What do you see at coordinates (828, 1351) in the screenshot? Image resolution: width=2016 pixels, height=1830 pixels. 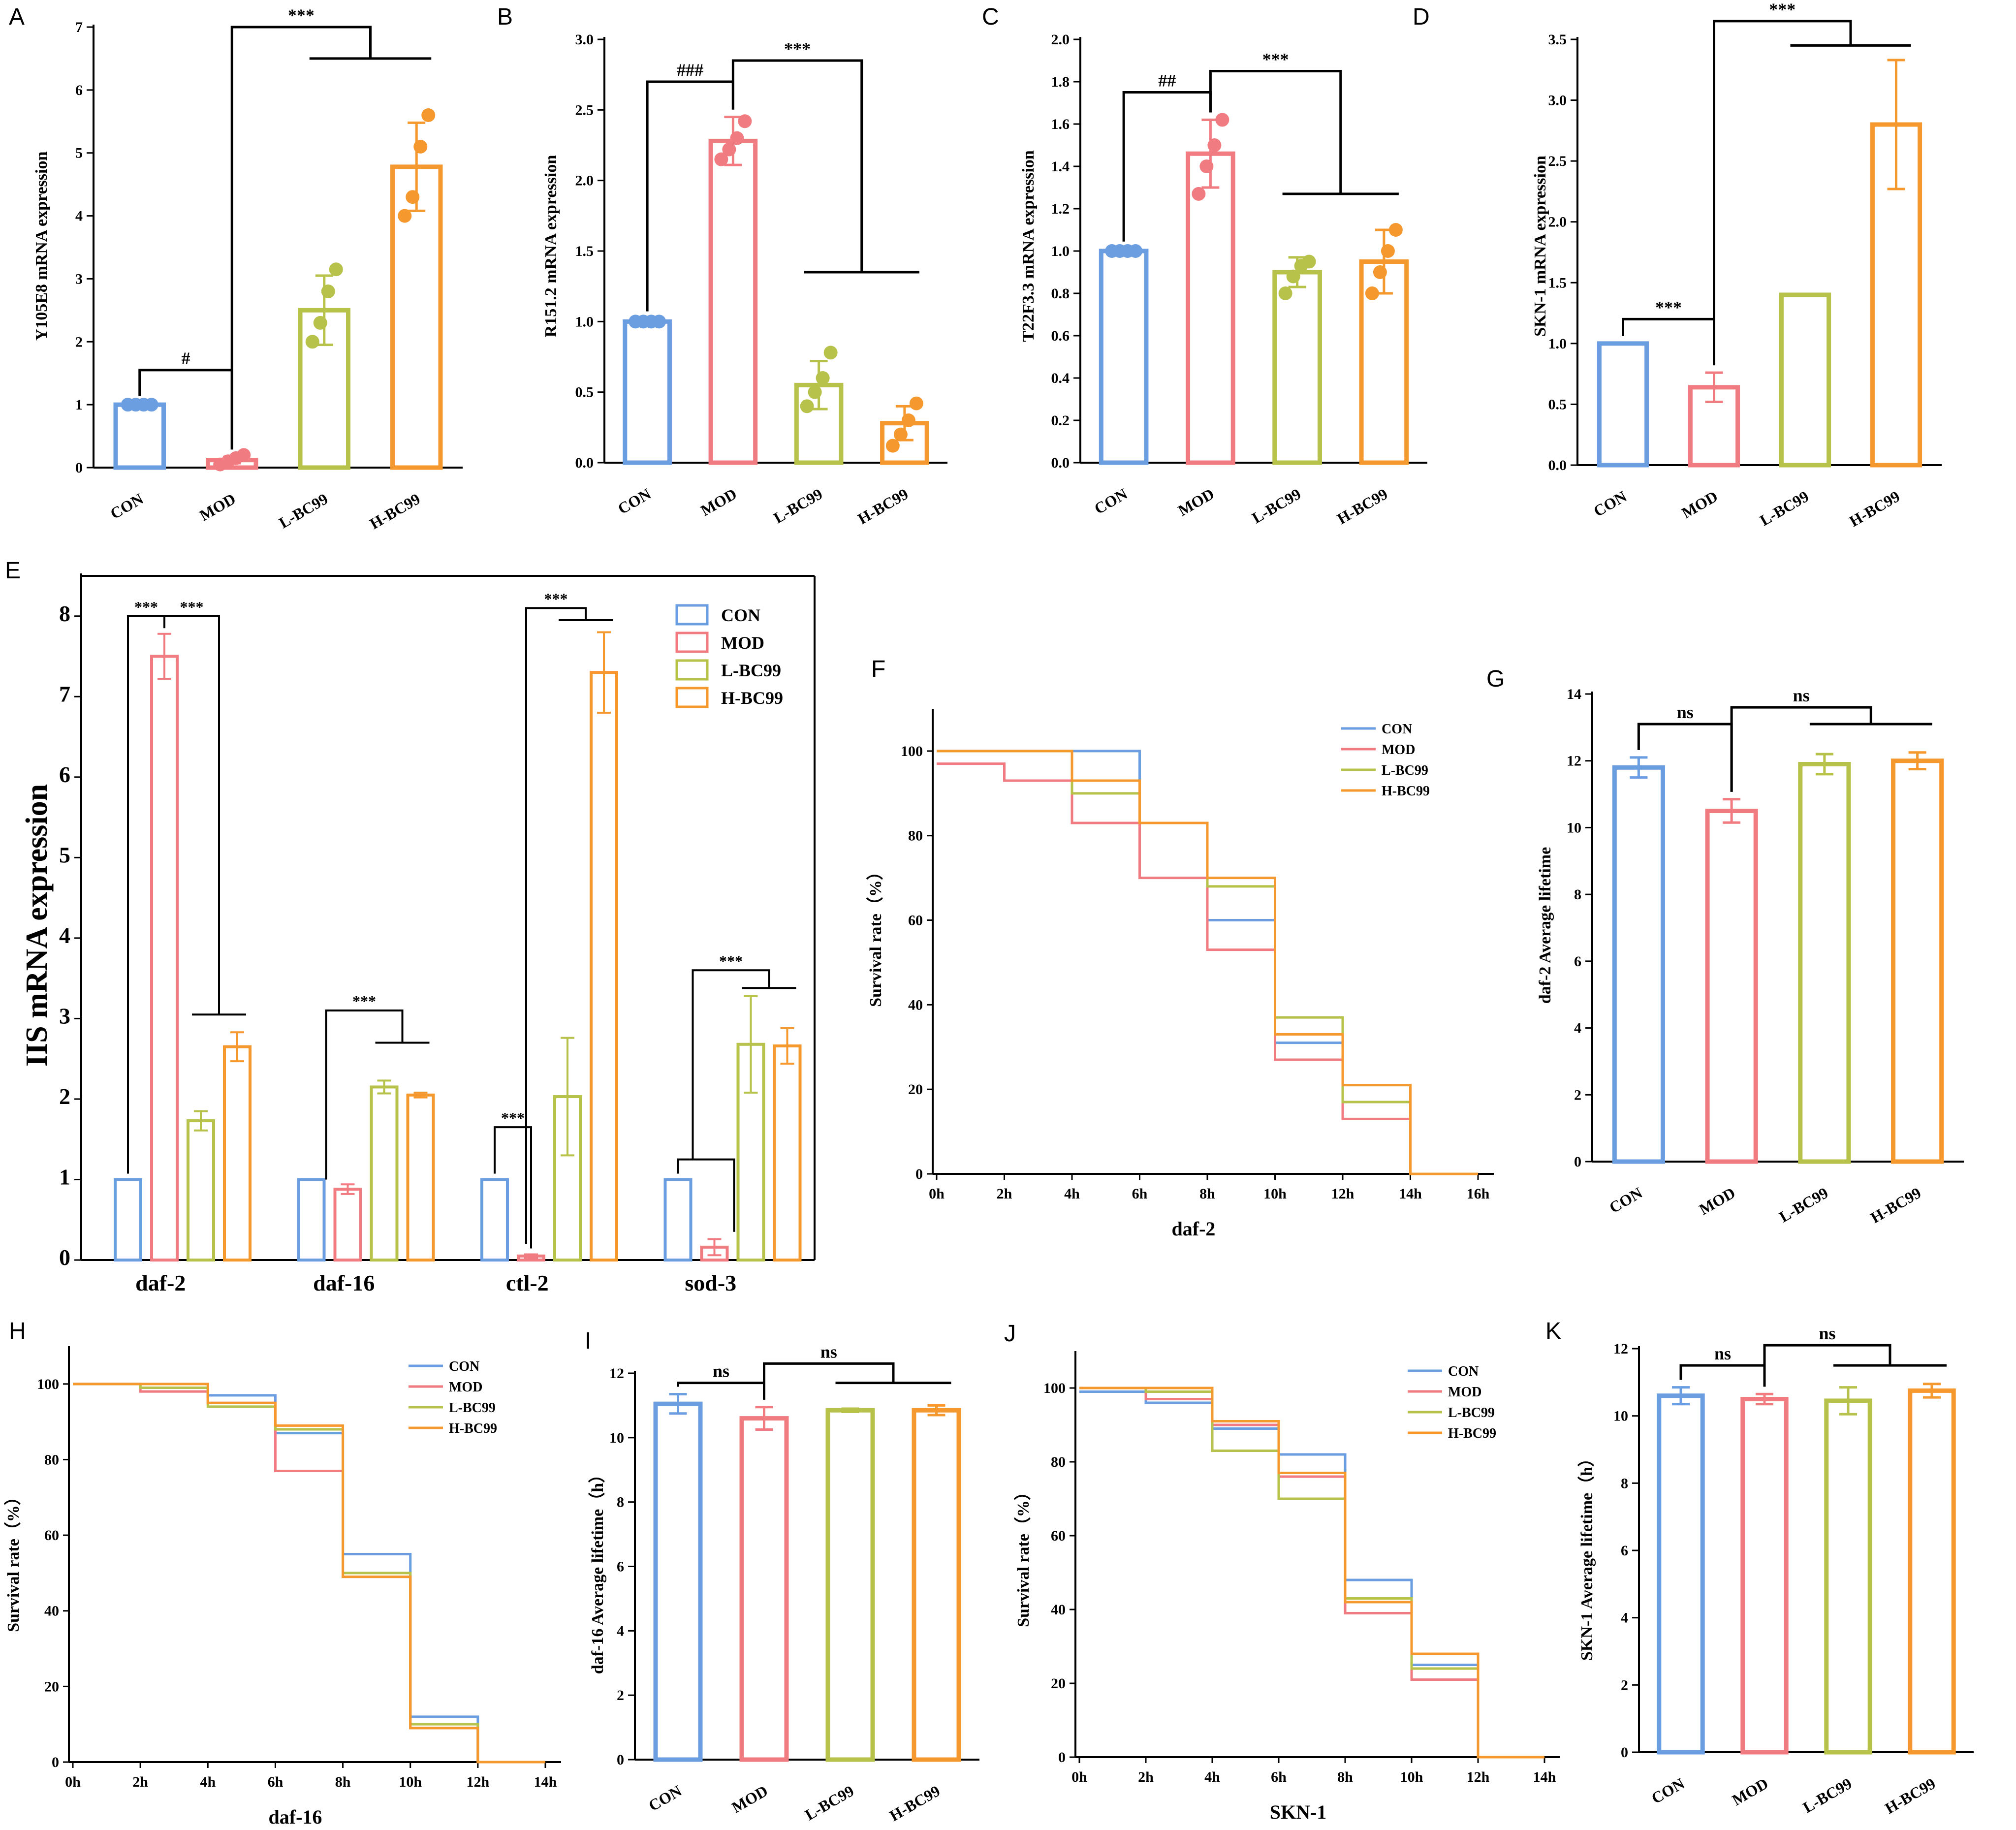 I see `significance-label: ns` at bounding box center [828, 1351].